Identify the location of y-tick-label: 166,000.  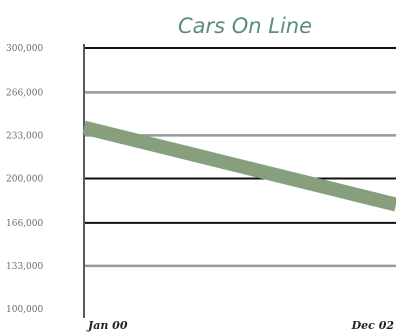
(24, 224).